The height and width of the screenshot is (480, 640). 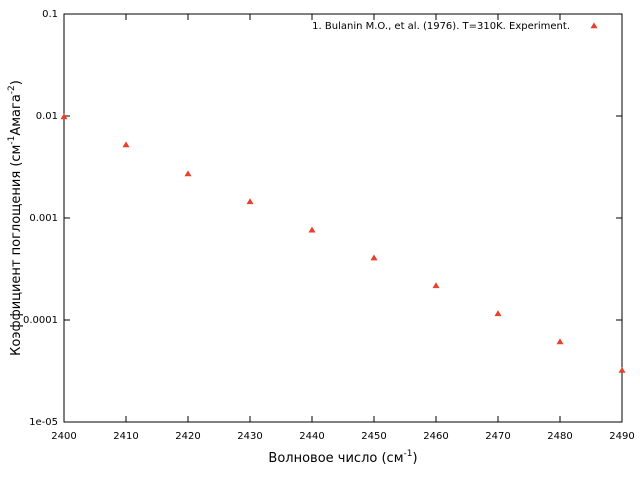 I want to click on y-tick-label: 1e-05, so click(x=43, y=422).